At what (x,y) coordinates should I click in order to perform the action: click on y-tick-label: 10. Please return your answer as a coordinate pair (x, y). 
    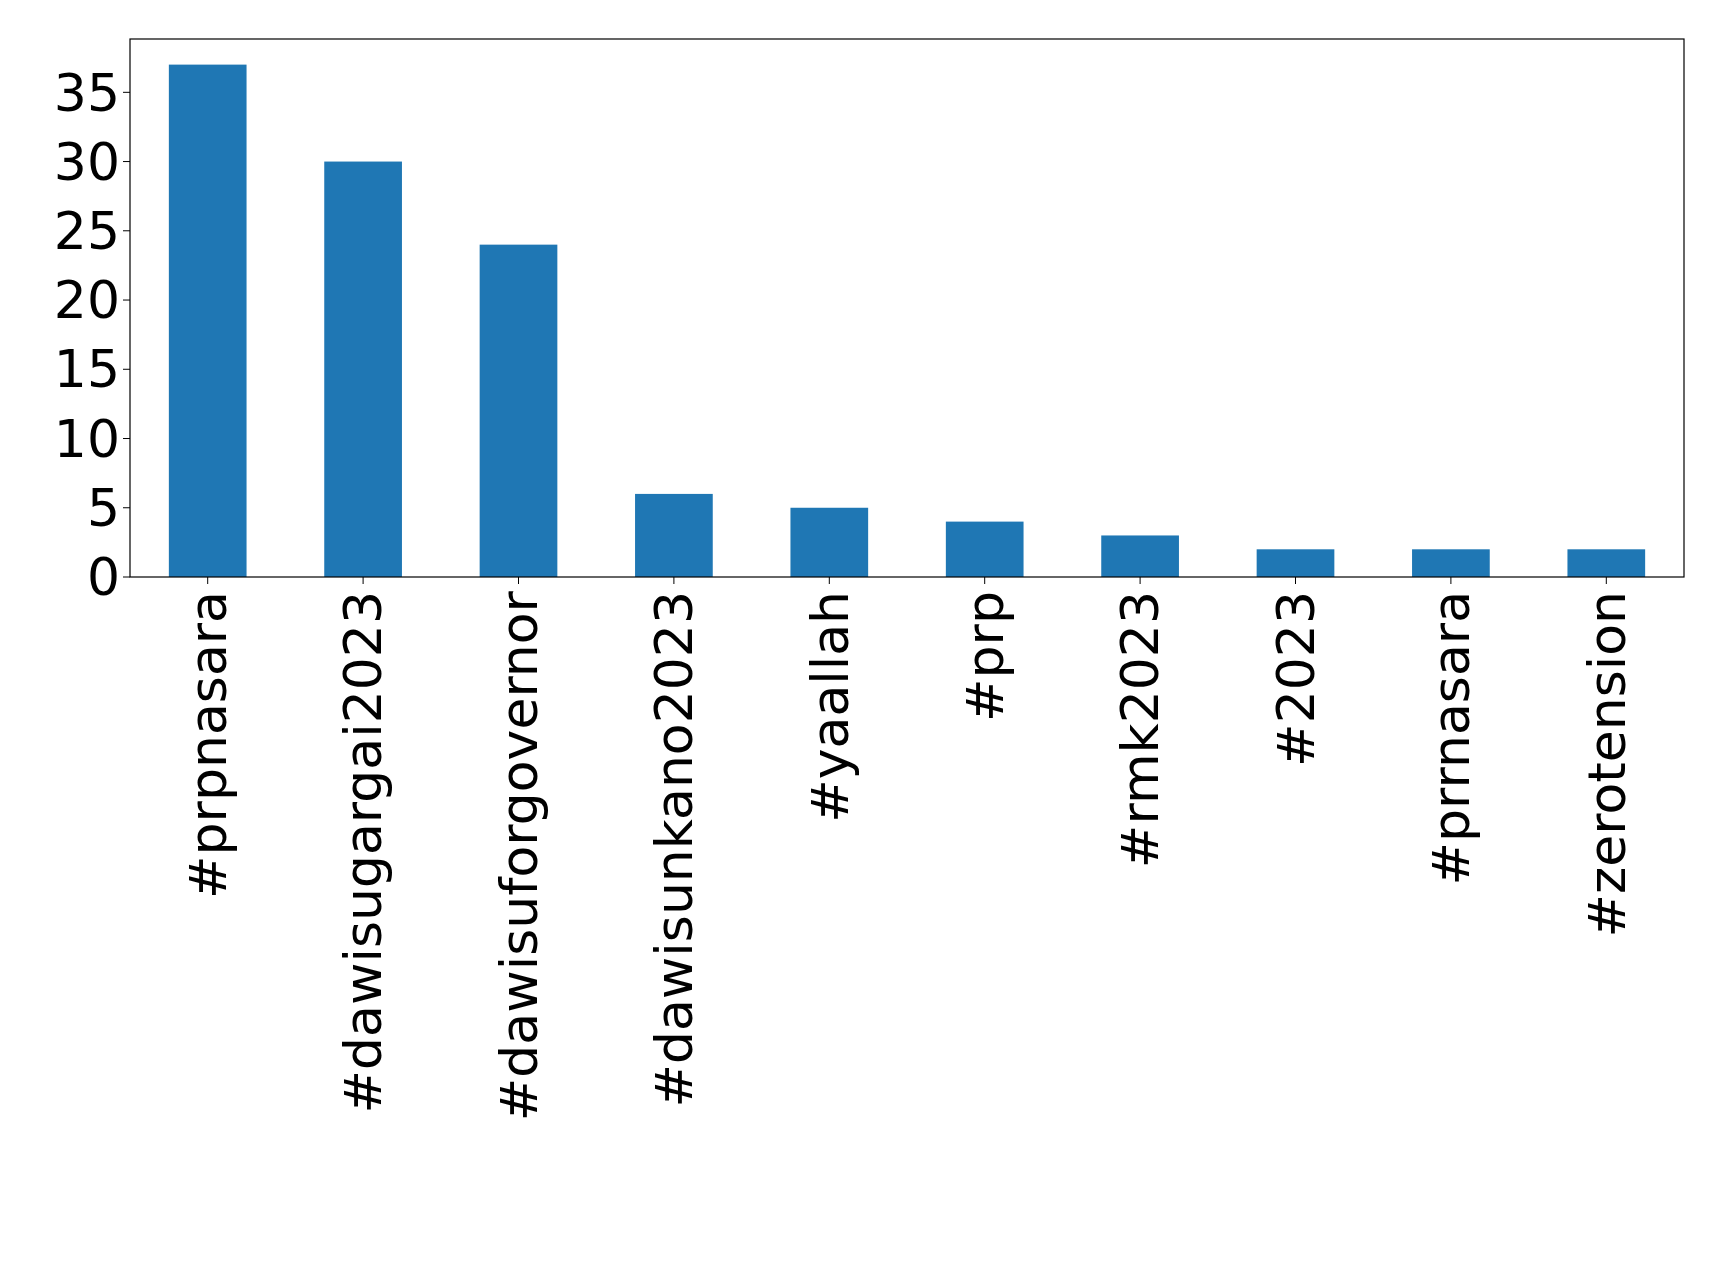
    Looking at the image, I should click on (86, 438).